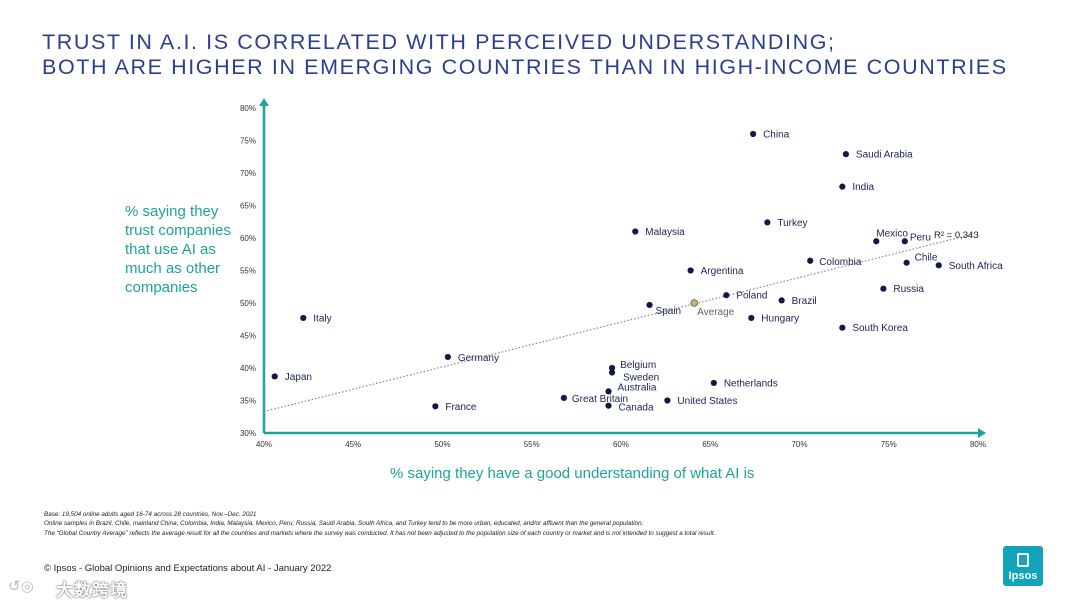 This screenshot has height=608, width=1080. What do you see at coordinates (264, 444) in the screenshot?
I see `x-tick-label: 40%` at bounding box center [264, 444].